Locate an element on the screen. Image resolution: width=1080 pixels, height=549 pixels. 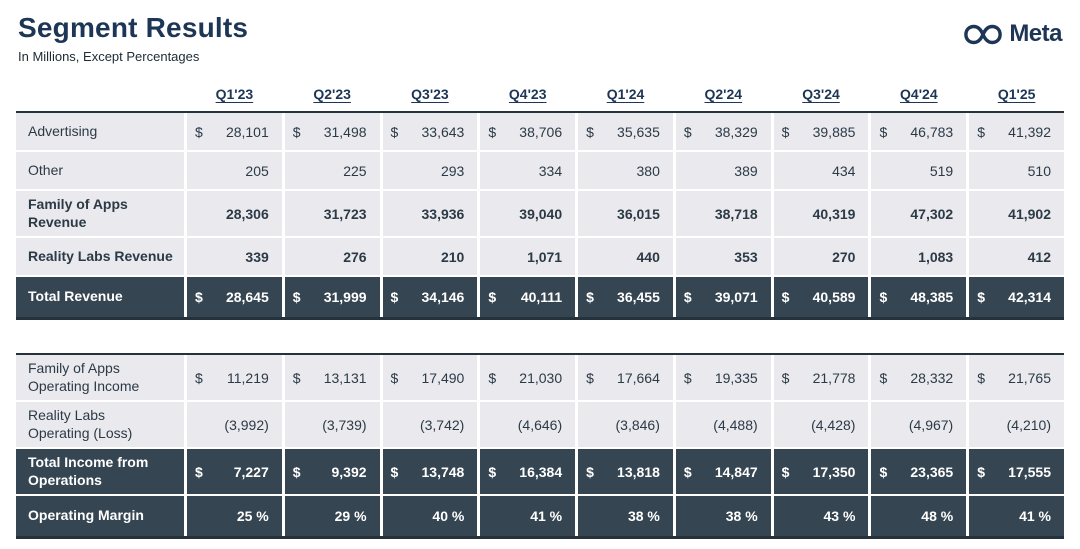
data-cell: 1,083 is located at coordinates (919, 256).